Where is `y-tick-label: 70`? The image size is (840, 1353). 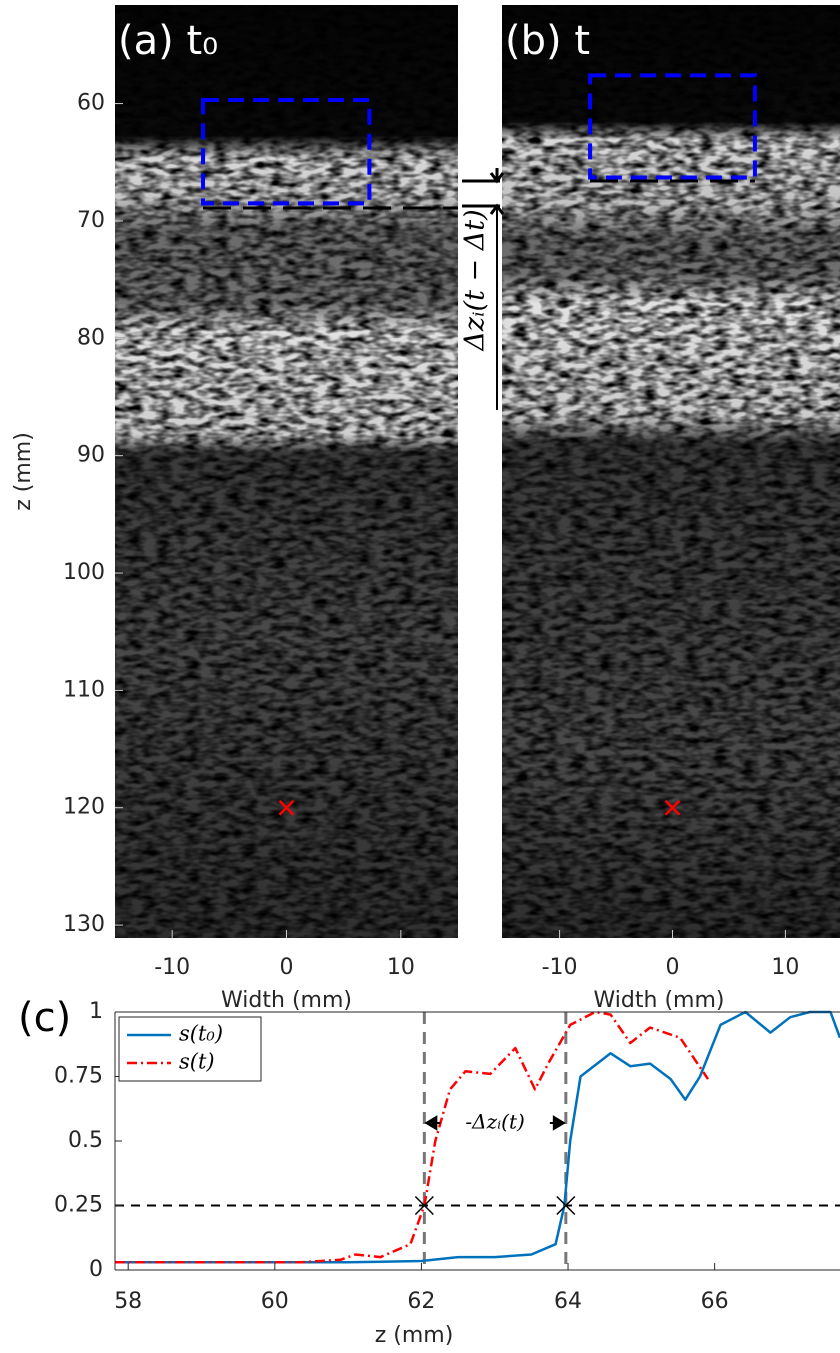
y-tick-label: 70 is located at coordinates (91, 220).